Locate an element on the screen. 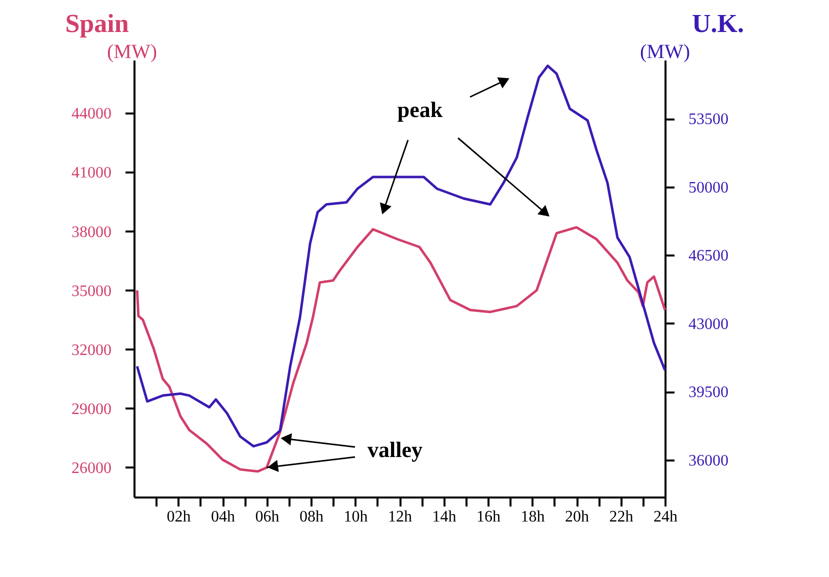 The image size is (829, 577). text: Spain is located at coordinates (97, 23).